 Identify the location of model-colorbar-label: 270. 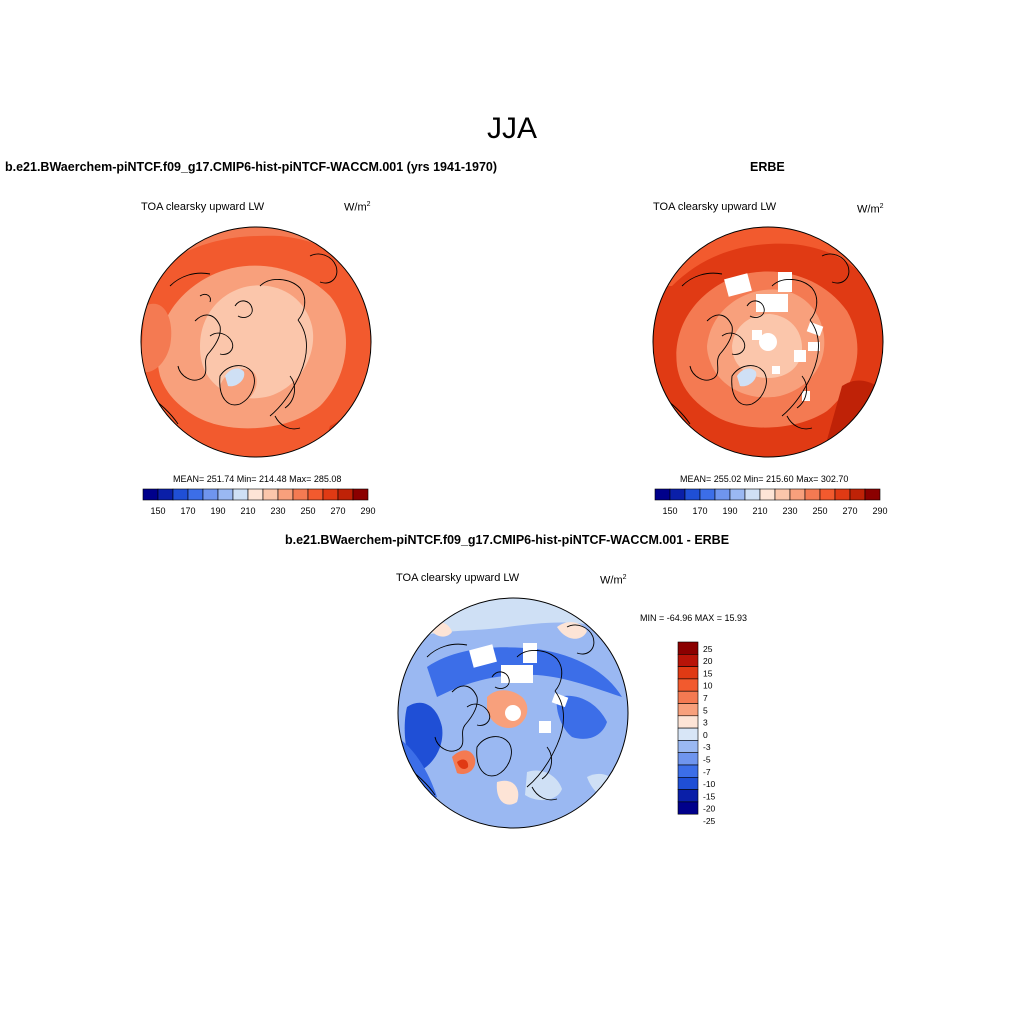
(337, 511).